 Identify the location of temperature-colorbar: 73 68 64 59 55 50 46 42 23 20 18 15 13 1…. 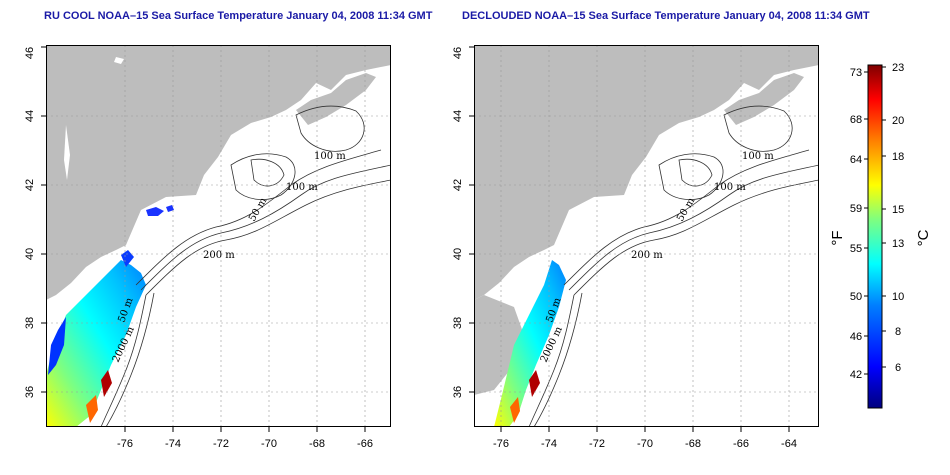
(887, 240).